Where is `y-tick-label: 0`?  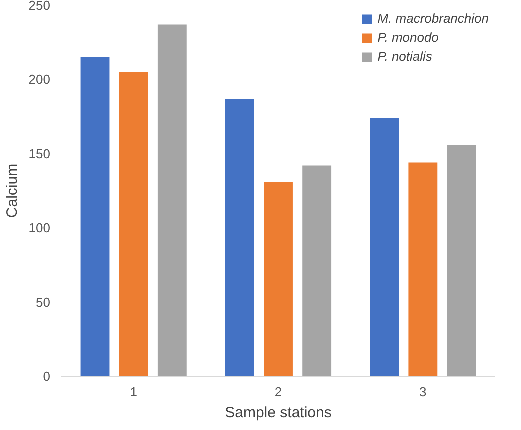
y-tick-label: 0 is located at coordinates (47, 376).